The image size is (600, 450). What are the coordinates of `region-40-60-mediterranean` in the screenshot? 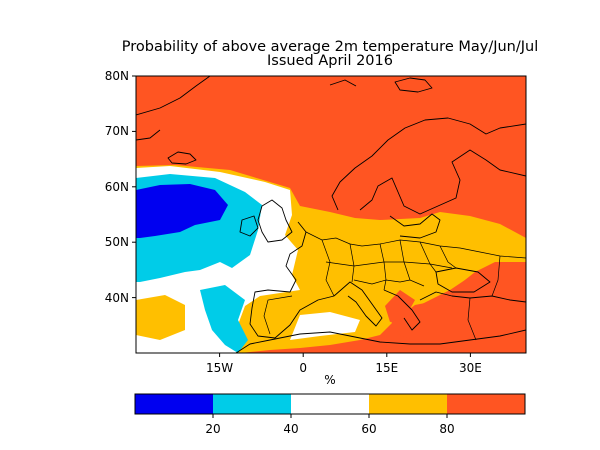 It's located at (325, 326).